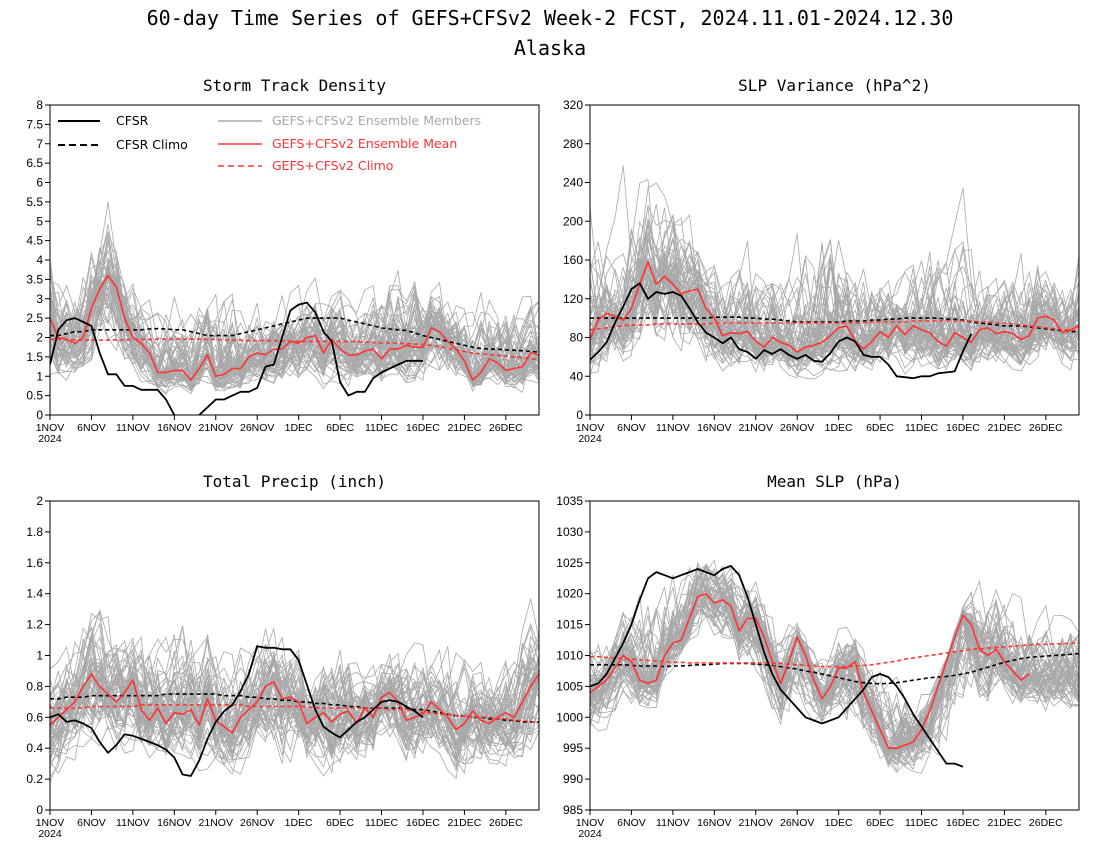  Describe the element at coordinates (569, 717) in the screenshot. I see `mean-slp-ytick-label: 1000` at that location.